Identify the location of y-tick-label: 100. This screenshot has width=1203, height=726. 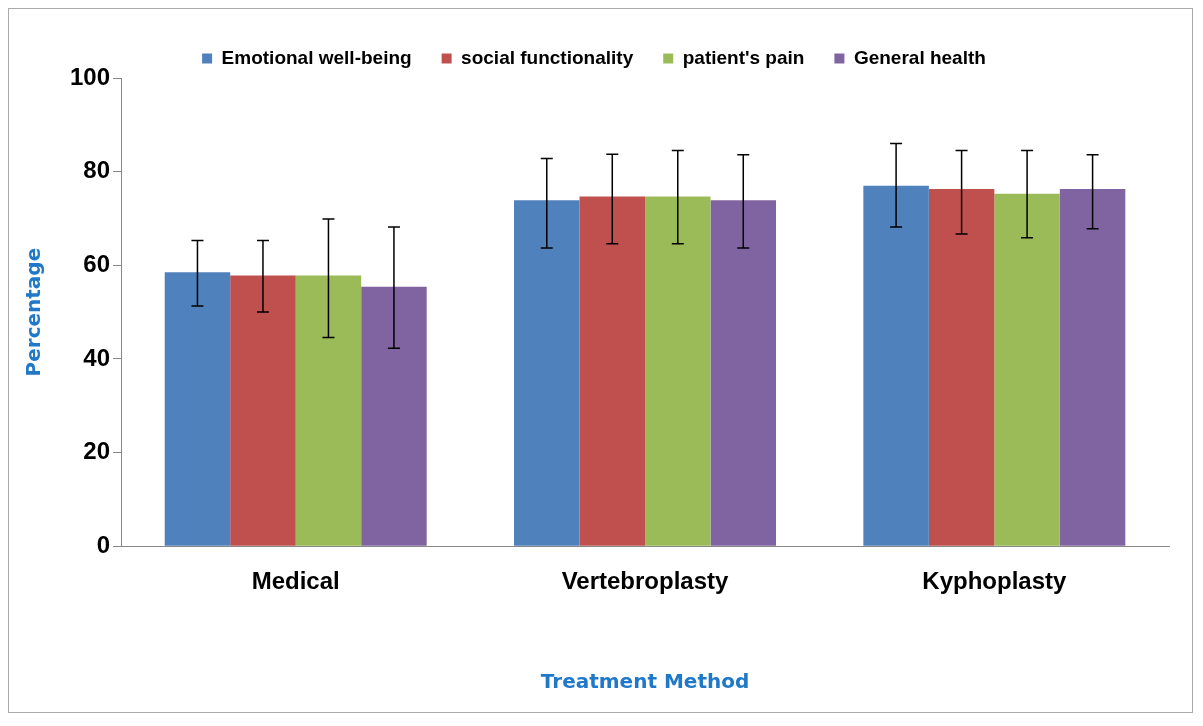
(90, 76).